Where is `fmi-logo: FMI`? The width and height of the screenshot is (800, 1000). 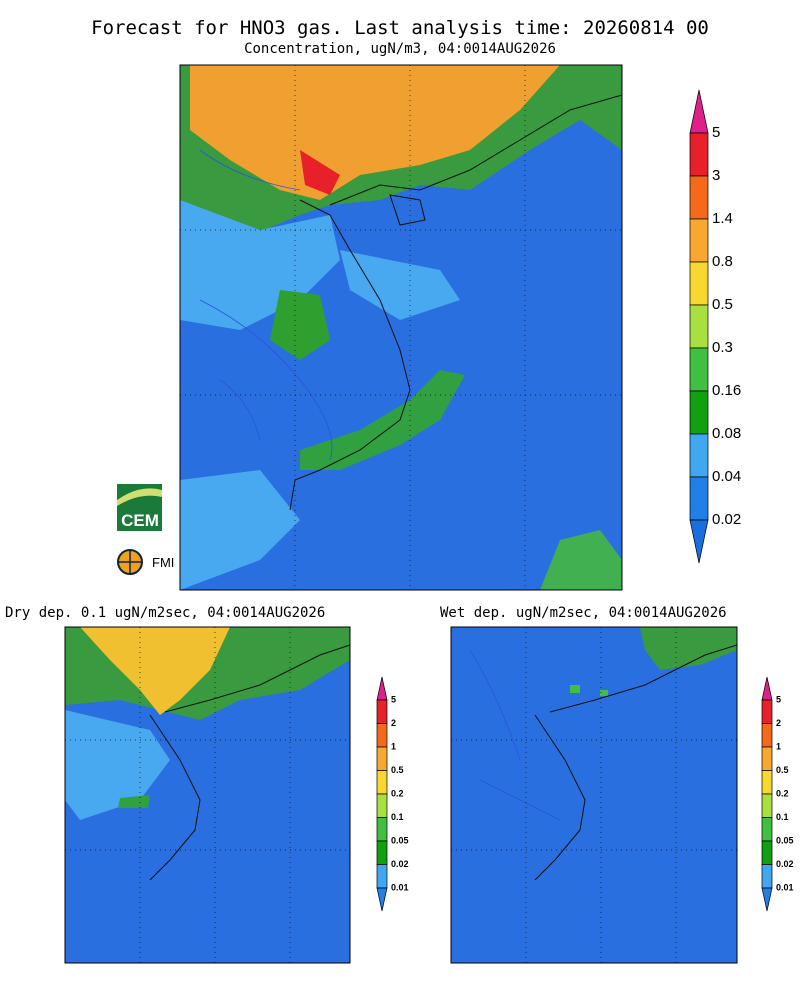
fmi-logo: FMI is located at coordinates (145, 562).